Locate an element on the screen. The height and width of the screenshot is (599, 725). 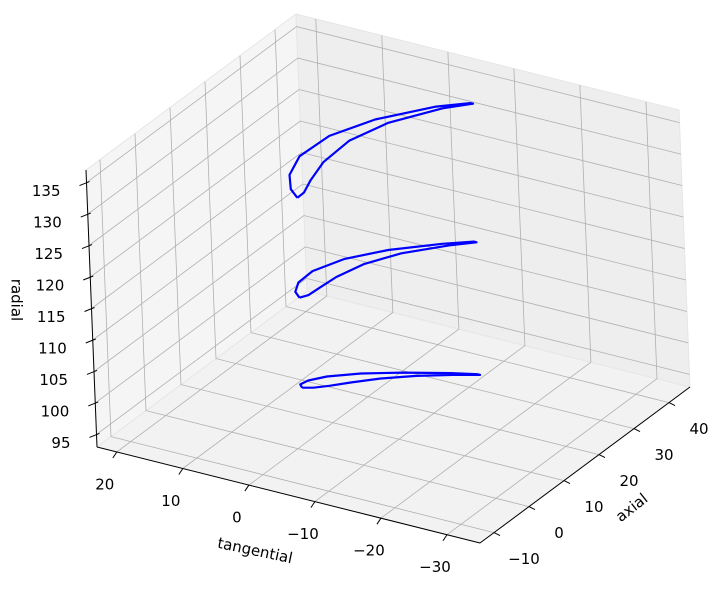
x-axis-line is located at coordinates (288, 495).